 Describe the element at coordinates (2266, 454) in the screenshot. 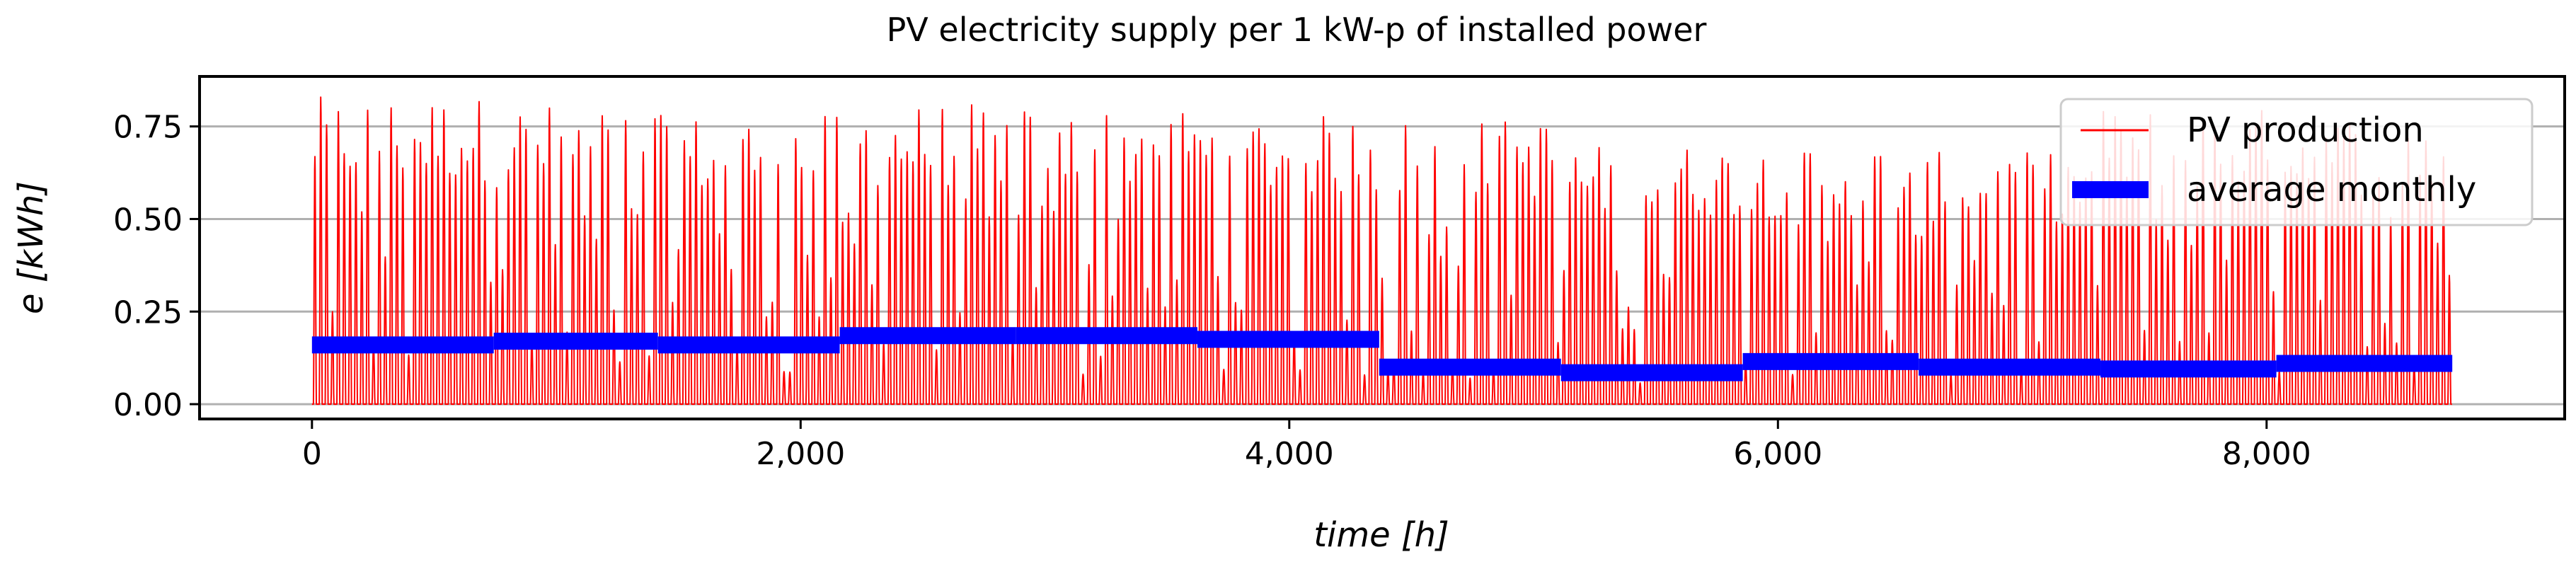

I see `x-tick-label: 8,000` at that location.